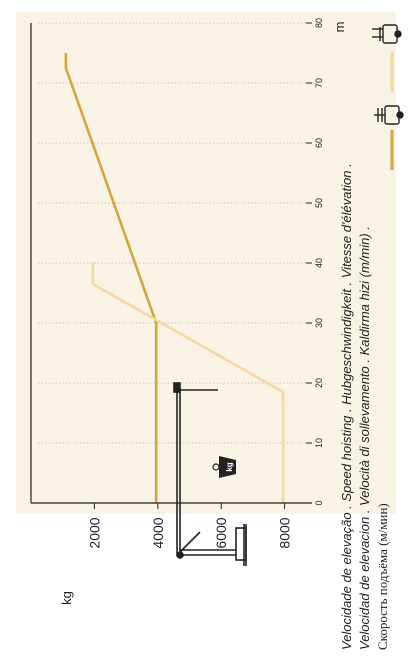  Describe the element at coordinates (382, 576) in the screenshot. I see `caption-line-3: Скорость подъёма (м/мин)` at that location.